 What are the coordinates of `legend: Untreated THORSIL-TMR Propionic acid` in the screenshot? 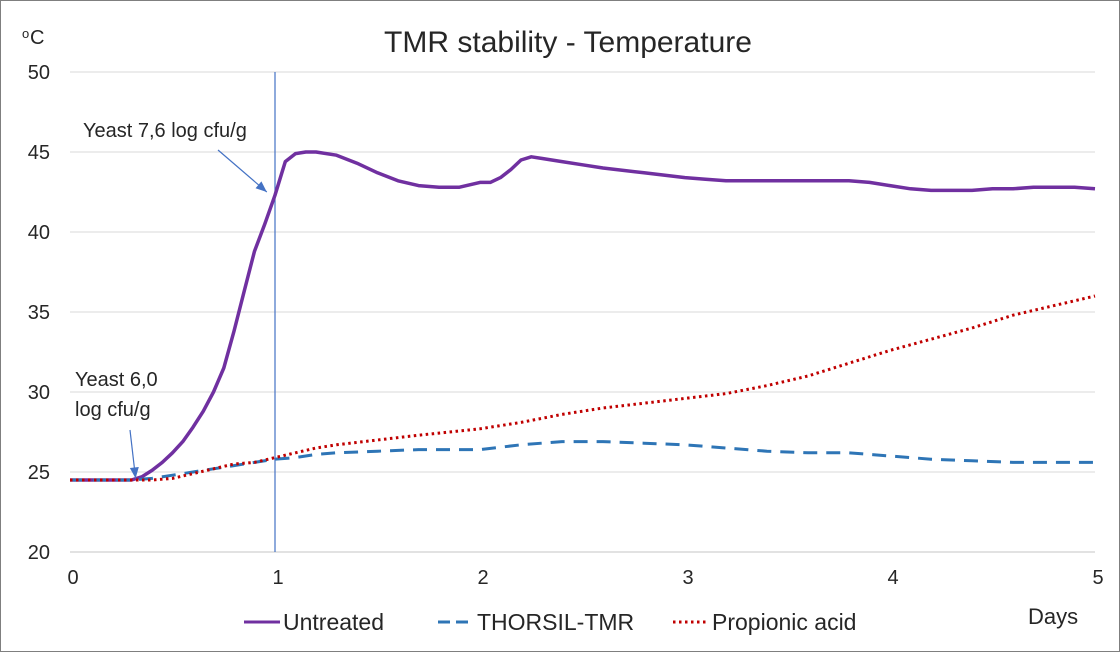 It's located at (550, 622).